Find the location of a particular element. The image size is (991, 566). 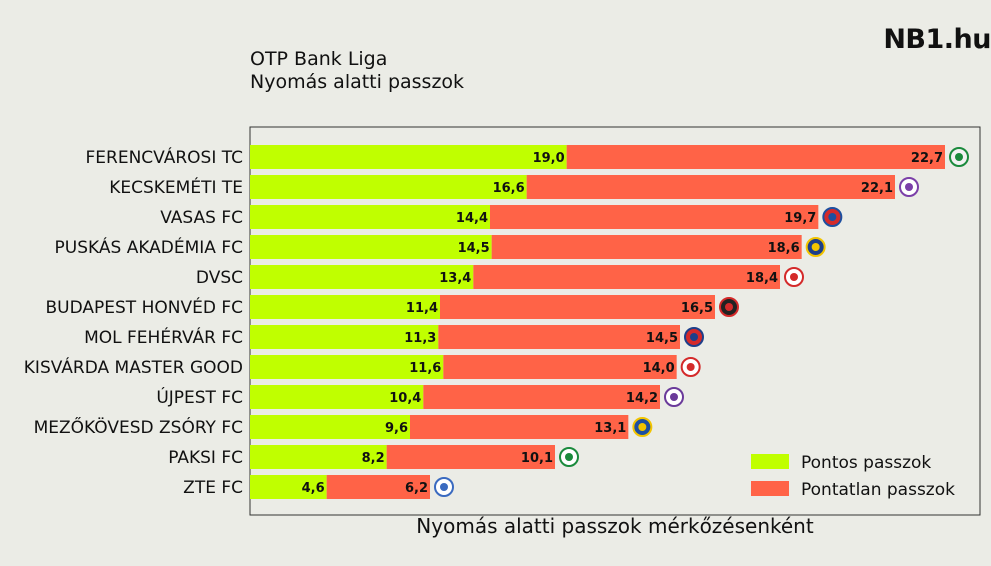

category-label: BUDAPEST HONVÉD FC is located at coordinates (145, 307).